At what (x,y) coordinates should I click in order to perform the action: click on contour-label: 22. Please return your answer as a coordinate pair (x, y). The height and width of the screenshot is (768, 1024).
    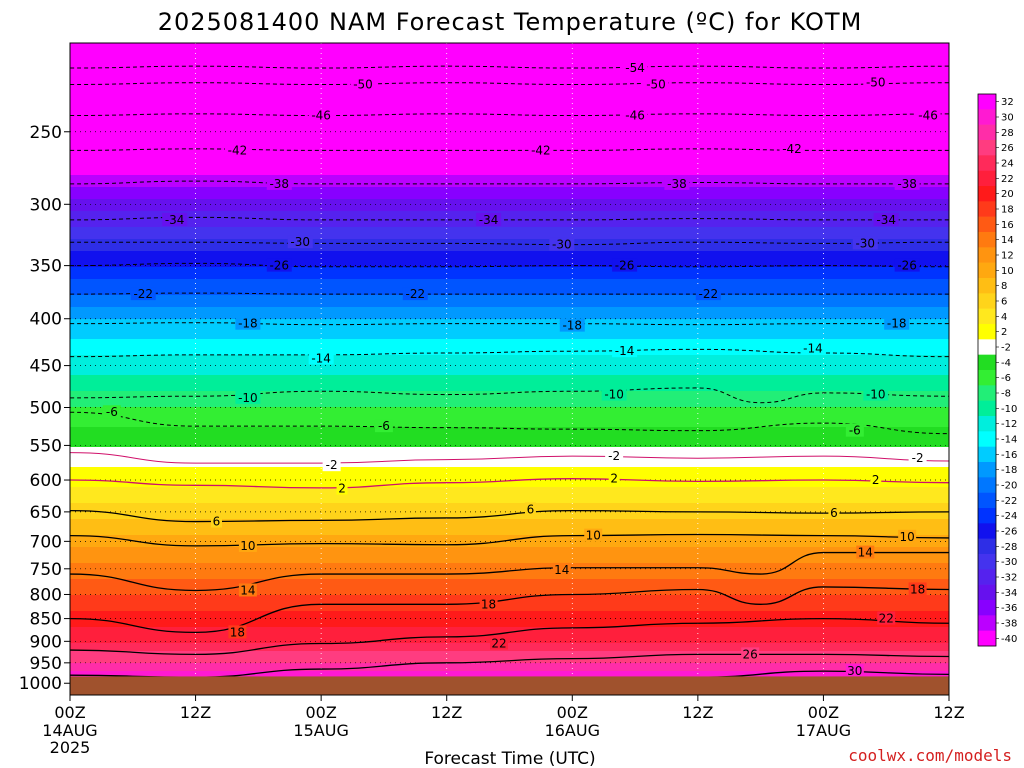
    Looking at the image, I should click on (498, 644).